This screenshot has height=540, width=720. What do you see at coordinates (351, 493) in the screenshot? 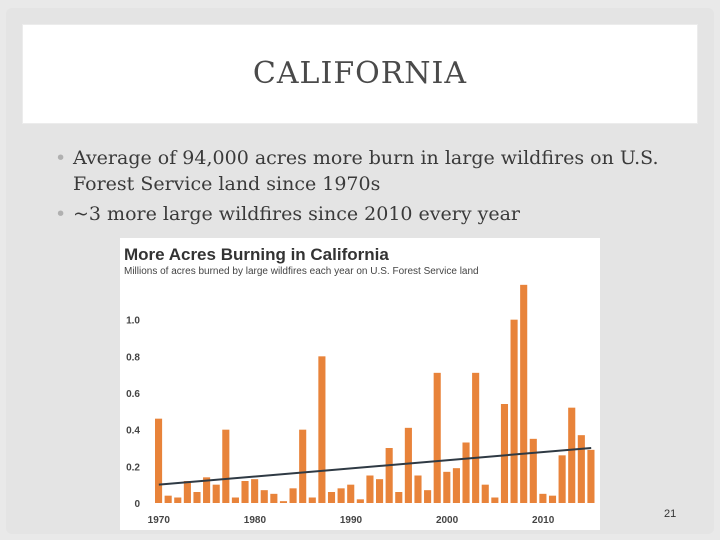
I see `bar-1990` at bounding box center [351, 493].